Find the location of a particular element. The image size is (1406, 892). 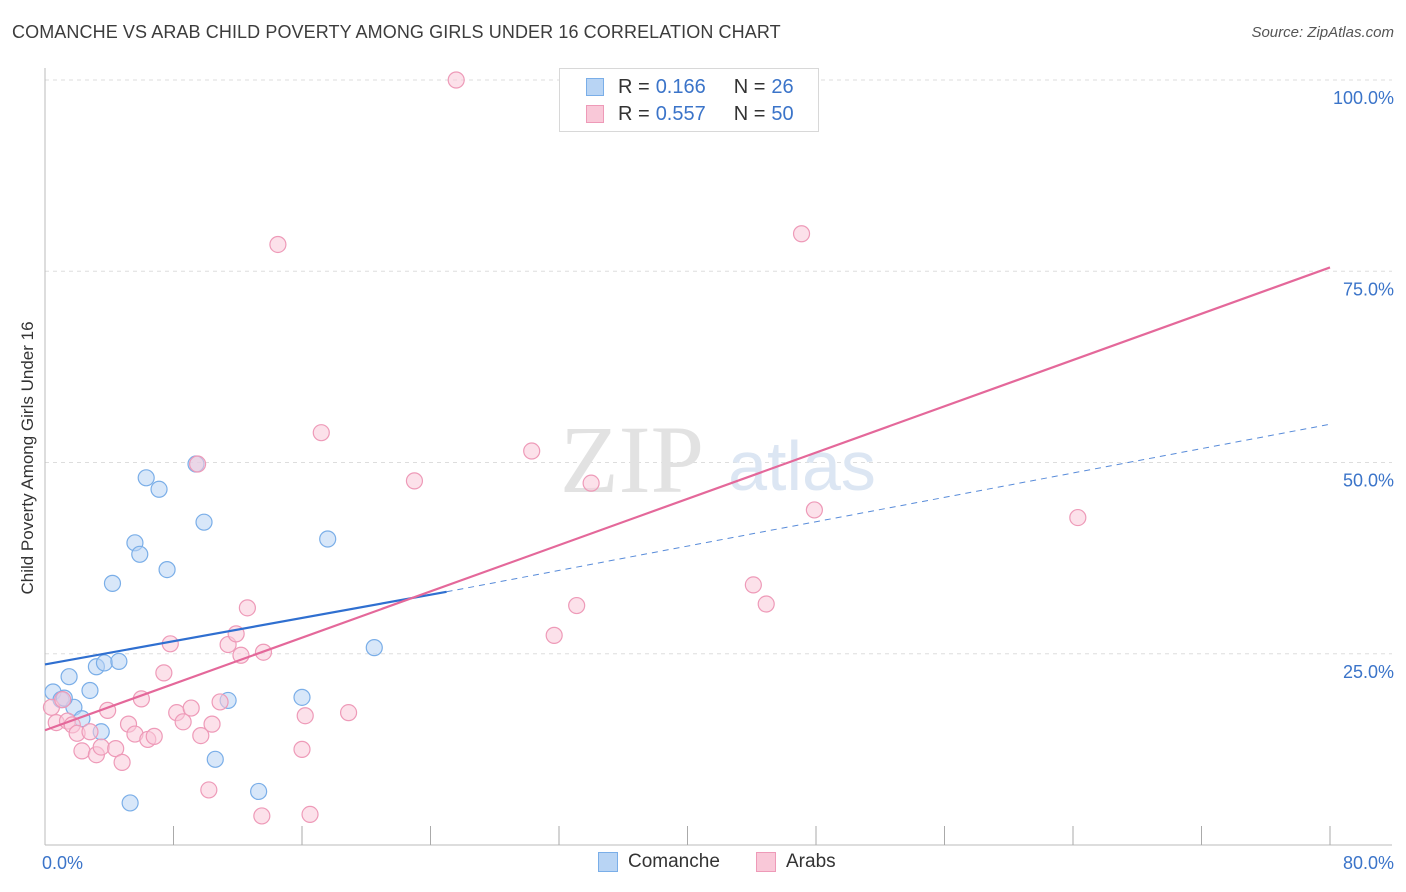

arabs-legend-swatch is located at coordinates (766, 862).